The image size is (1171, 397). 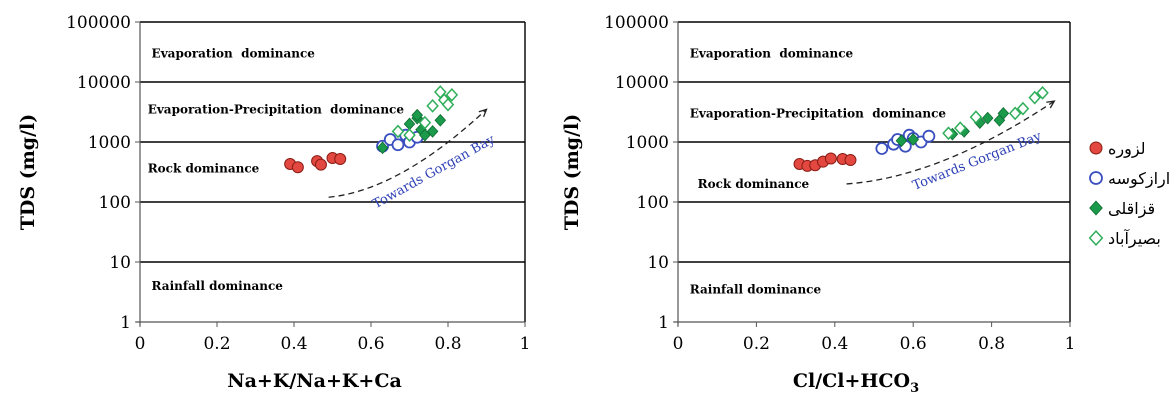 What do you see at coordinates (1129, 194) in the screenshot?
I see `legend: لزوره ارازکوسه قزاقلی بصیرآباد` at bounding box center [1129, 194].